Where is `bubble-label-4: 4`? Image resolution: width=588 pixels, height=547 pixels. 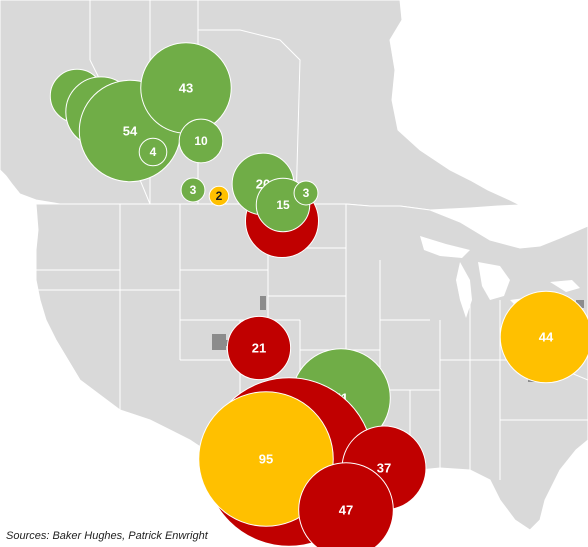
bubble-label-4: 4 is located at coordinates (153, 152).